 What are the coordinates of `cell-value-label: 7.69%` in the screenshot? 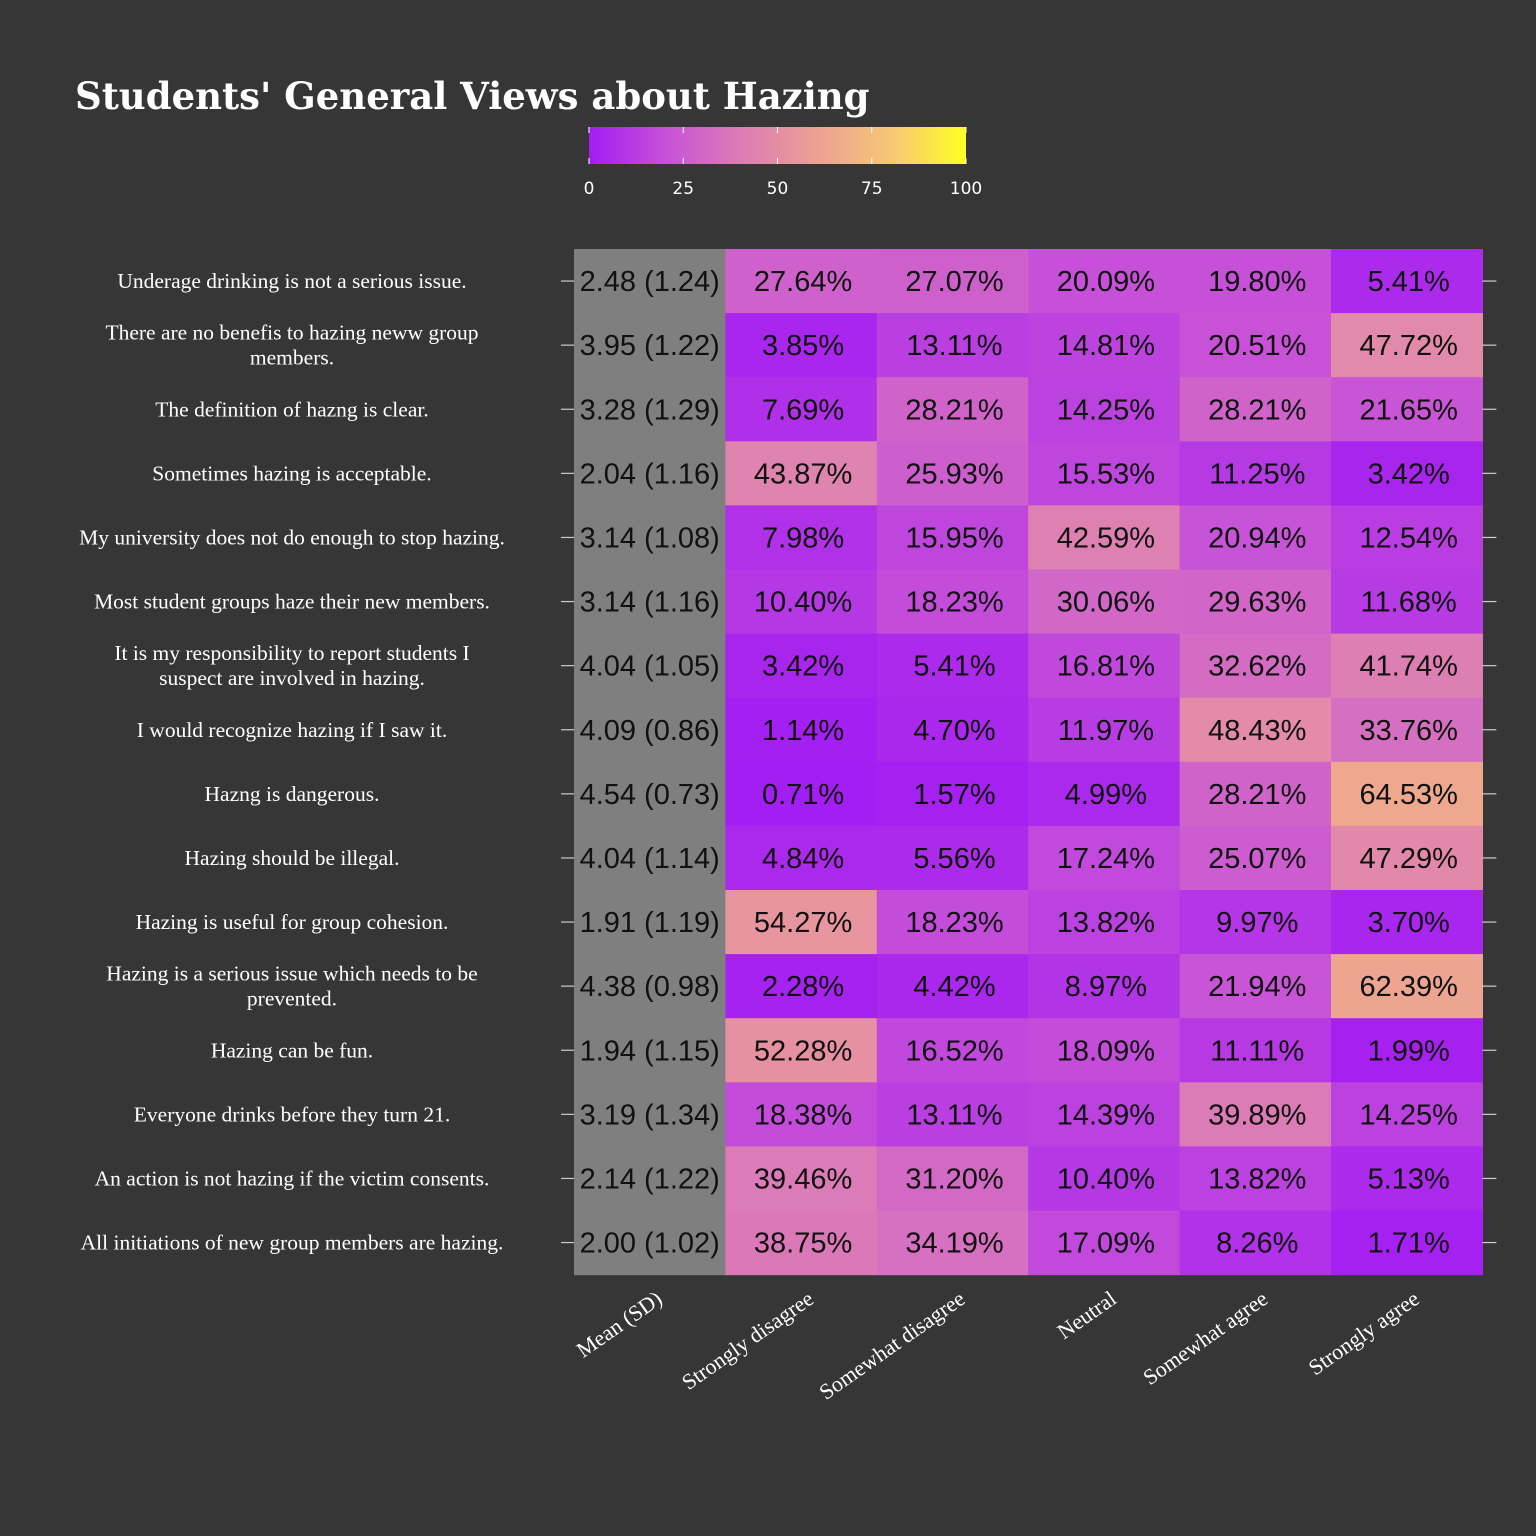 It's located at (803, 410).